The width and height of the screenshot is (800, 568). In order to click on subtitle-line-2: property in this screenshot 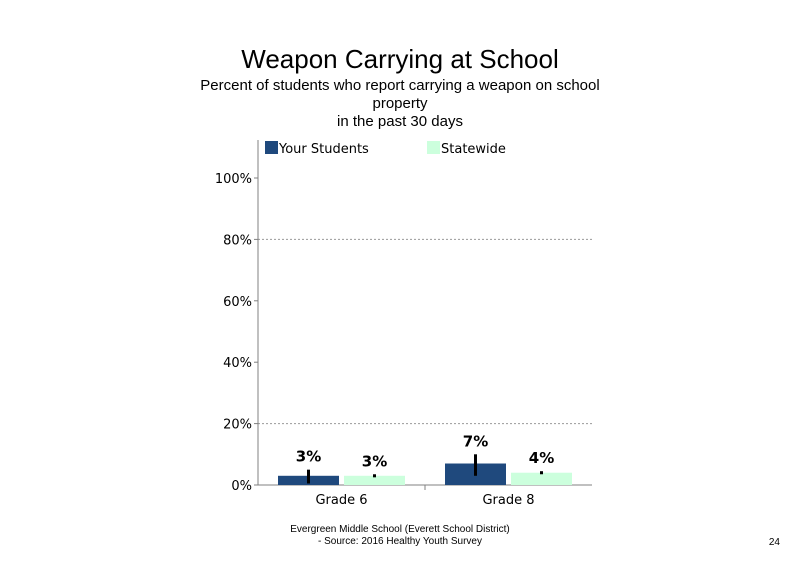, I will do `click(400, 103)`.